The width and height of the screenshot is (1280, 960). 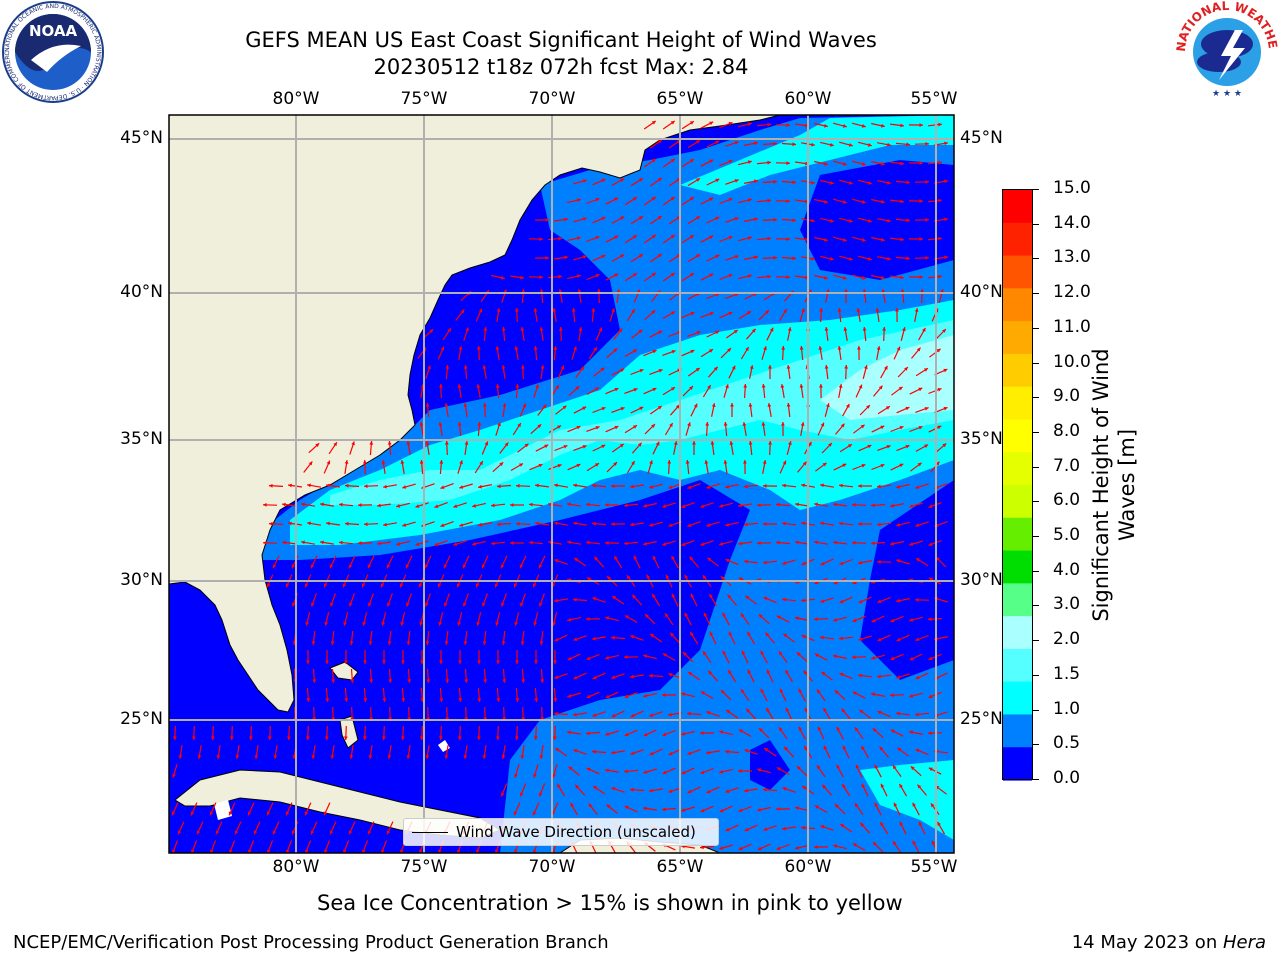 What do you see at coordinates (1072, 257) in the screenshot?
I see `colorbar-tick-label: 13.0` at bounding box center [1072, 257].